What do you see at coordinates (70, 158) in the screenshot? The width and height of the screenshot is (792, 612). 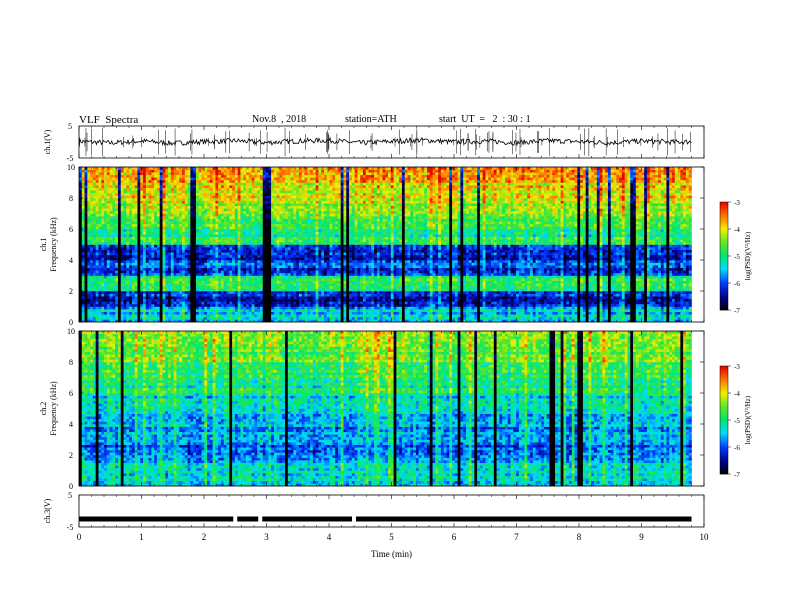 I see `ch1-waveform-ytick--5: -5` at bounding box center [70, 158].